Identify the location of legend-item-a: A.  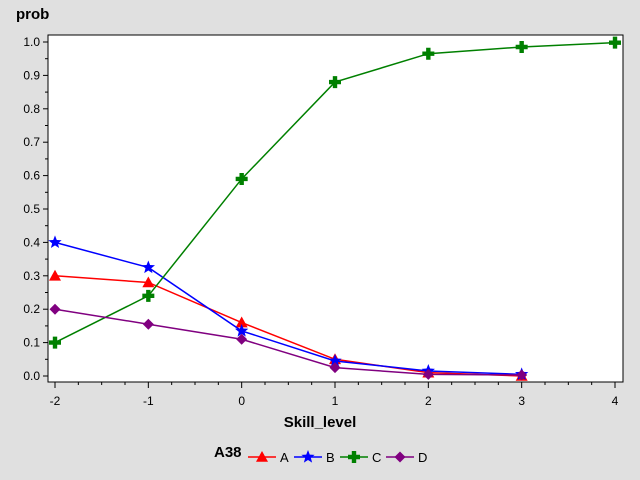
(268, 457).